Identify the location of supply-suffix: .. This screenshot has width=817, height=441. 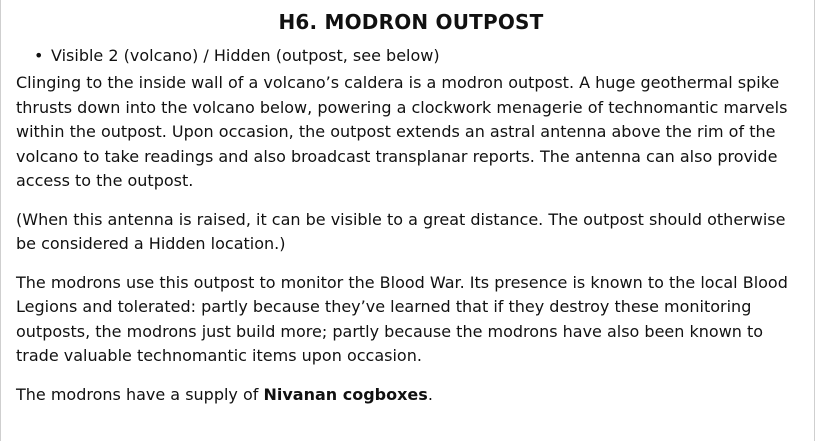
(430, 394).